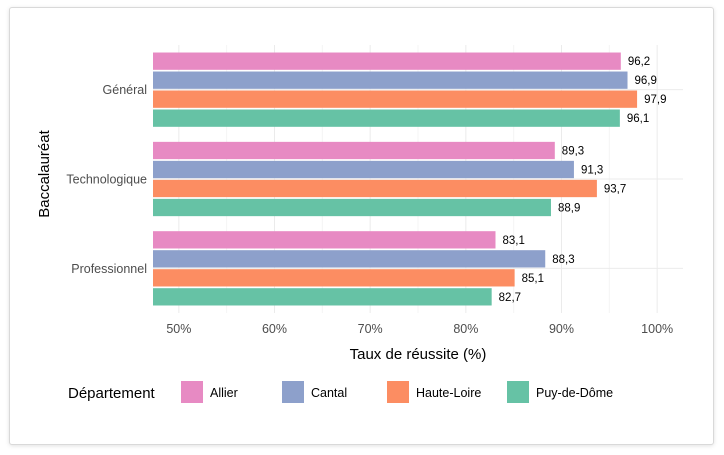 The width and height of the screenshot is (724, 455). I want to click on x-axis-title: Taux de réussite (%), so click(418, 354).